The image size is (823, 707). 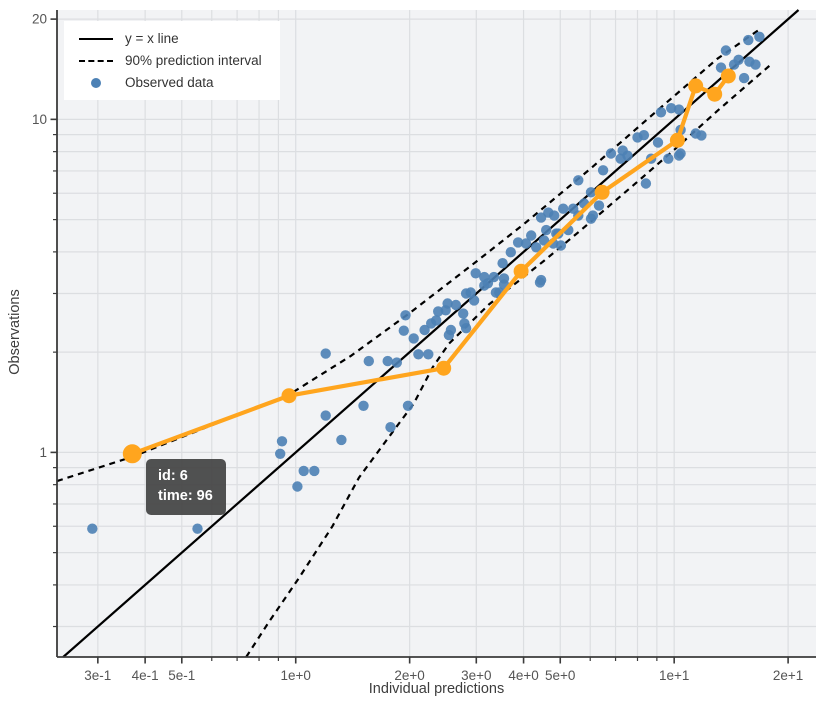 What do you see at coordinates (145, 675) in the screenshot?
I see `x-tick-label: 4e-1` at bounding box center [145, 675].